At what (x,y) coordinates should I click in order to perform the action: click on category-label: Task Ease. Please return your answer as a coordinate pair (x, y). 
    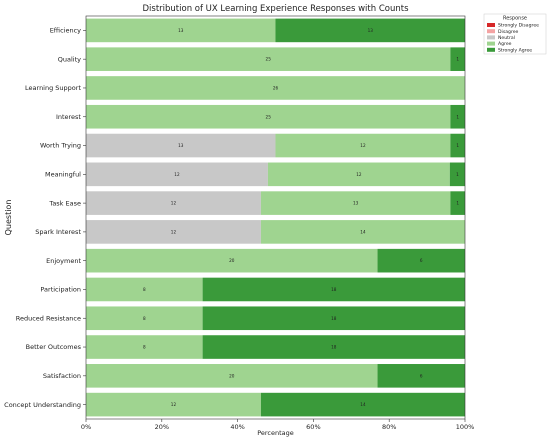
    Looking at the image, I should click on (64, 203).